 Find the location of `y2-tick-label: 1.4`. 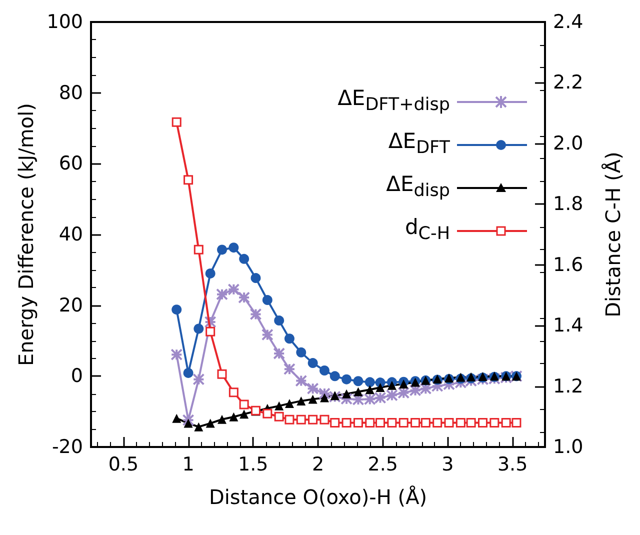

y2-tick-label: 1.4 is located at coordinates (568, 325).